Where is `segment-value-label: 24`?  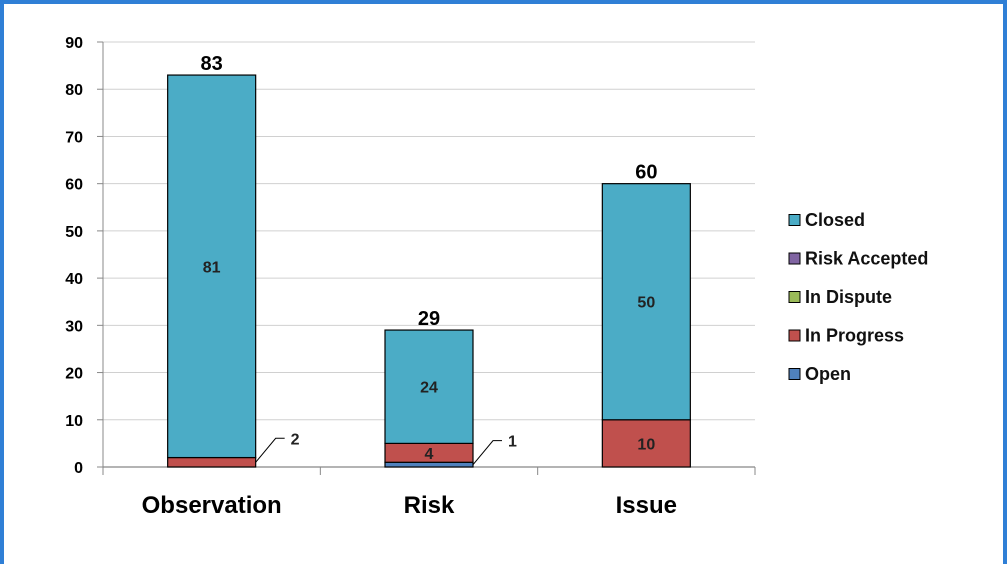
segment-value-label: 24 is located at coordinates (429, 388).